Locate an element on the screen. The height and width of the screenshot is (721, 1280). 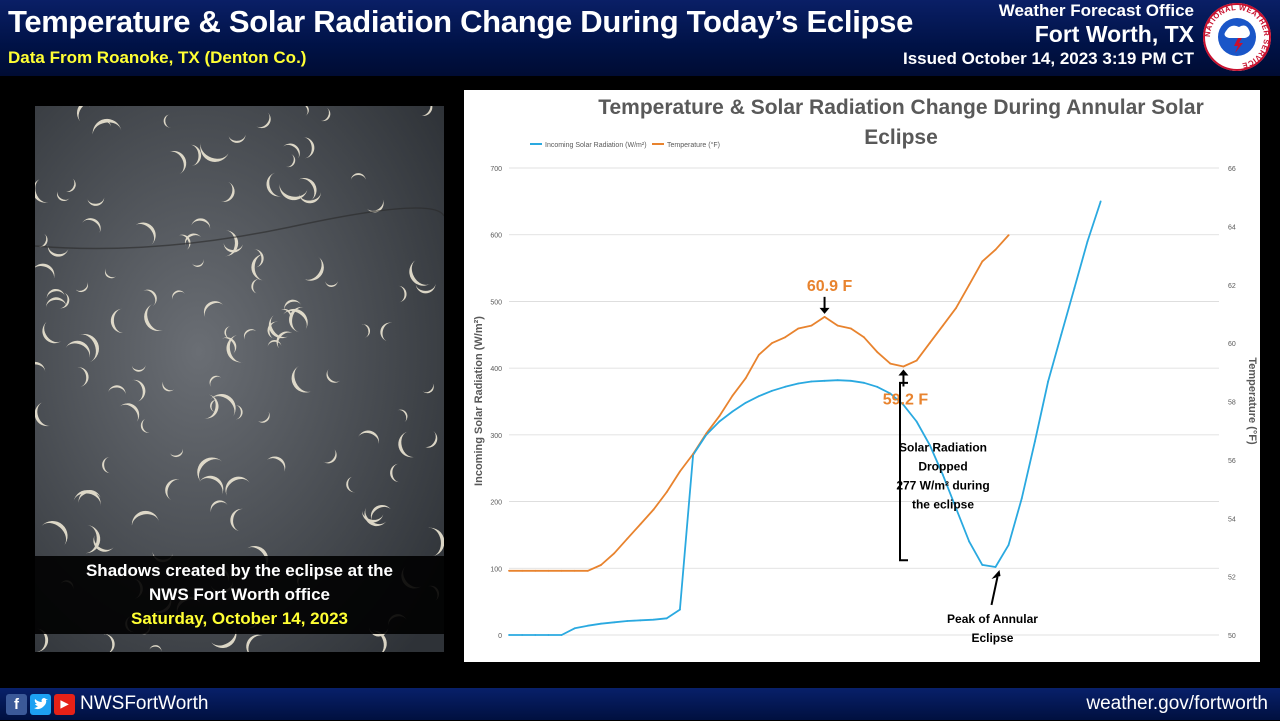
annotation-peak-eclipse: Eclipse is located at coordinates (992, 638).